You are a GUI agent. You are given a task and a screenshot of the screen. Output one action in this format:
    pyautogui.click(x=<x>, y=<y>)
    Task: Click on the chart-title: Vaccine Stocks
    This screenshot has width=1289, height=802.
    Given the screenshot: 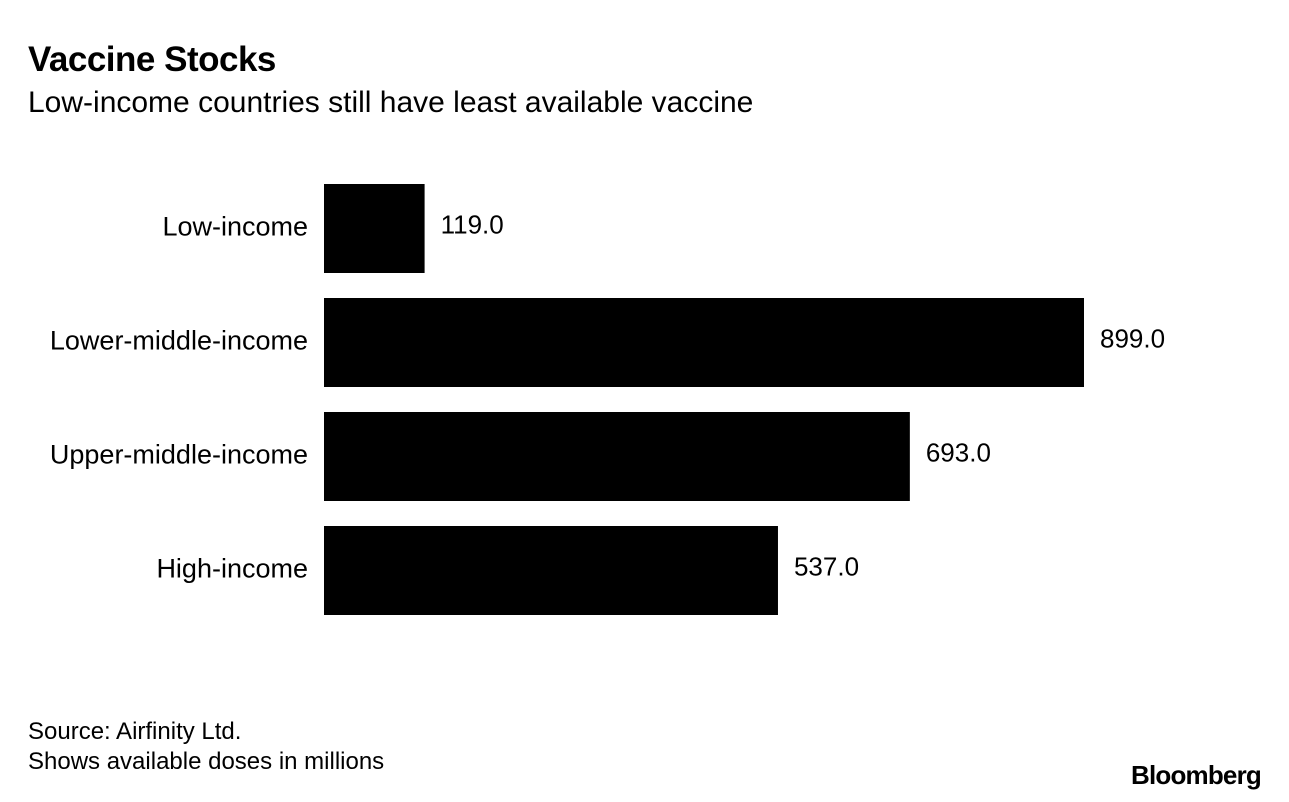 What is the action you would take?
    pyautogui.click(x=152, y=59)
    